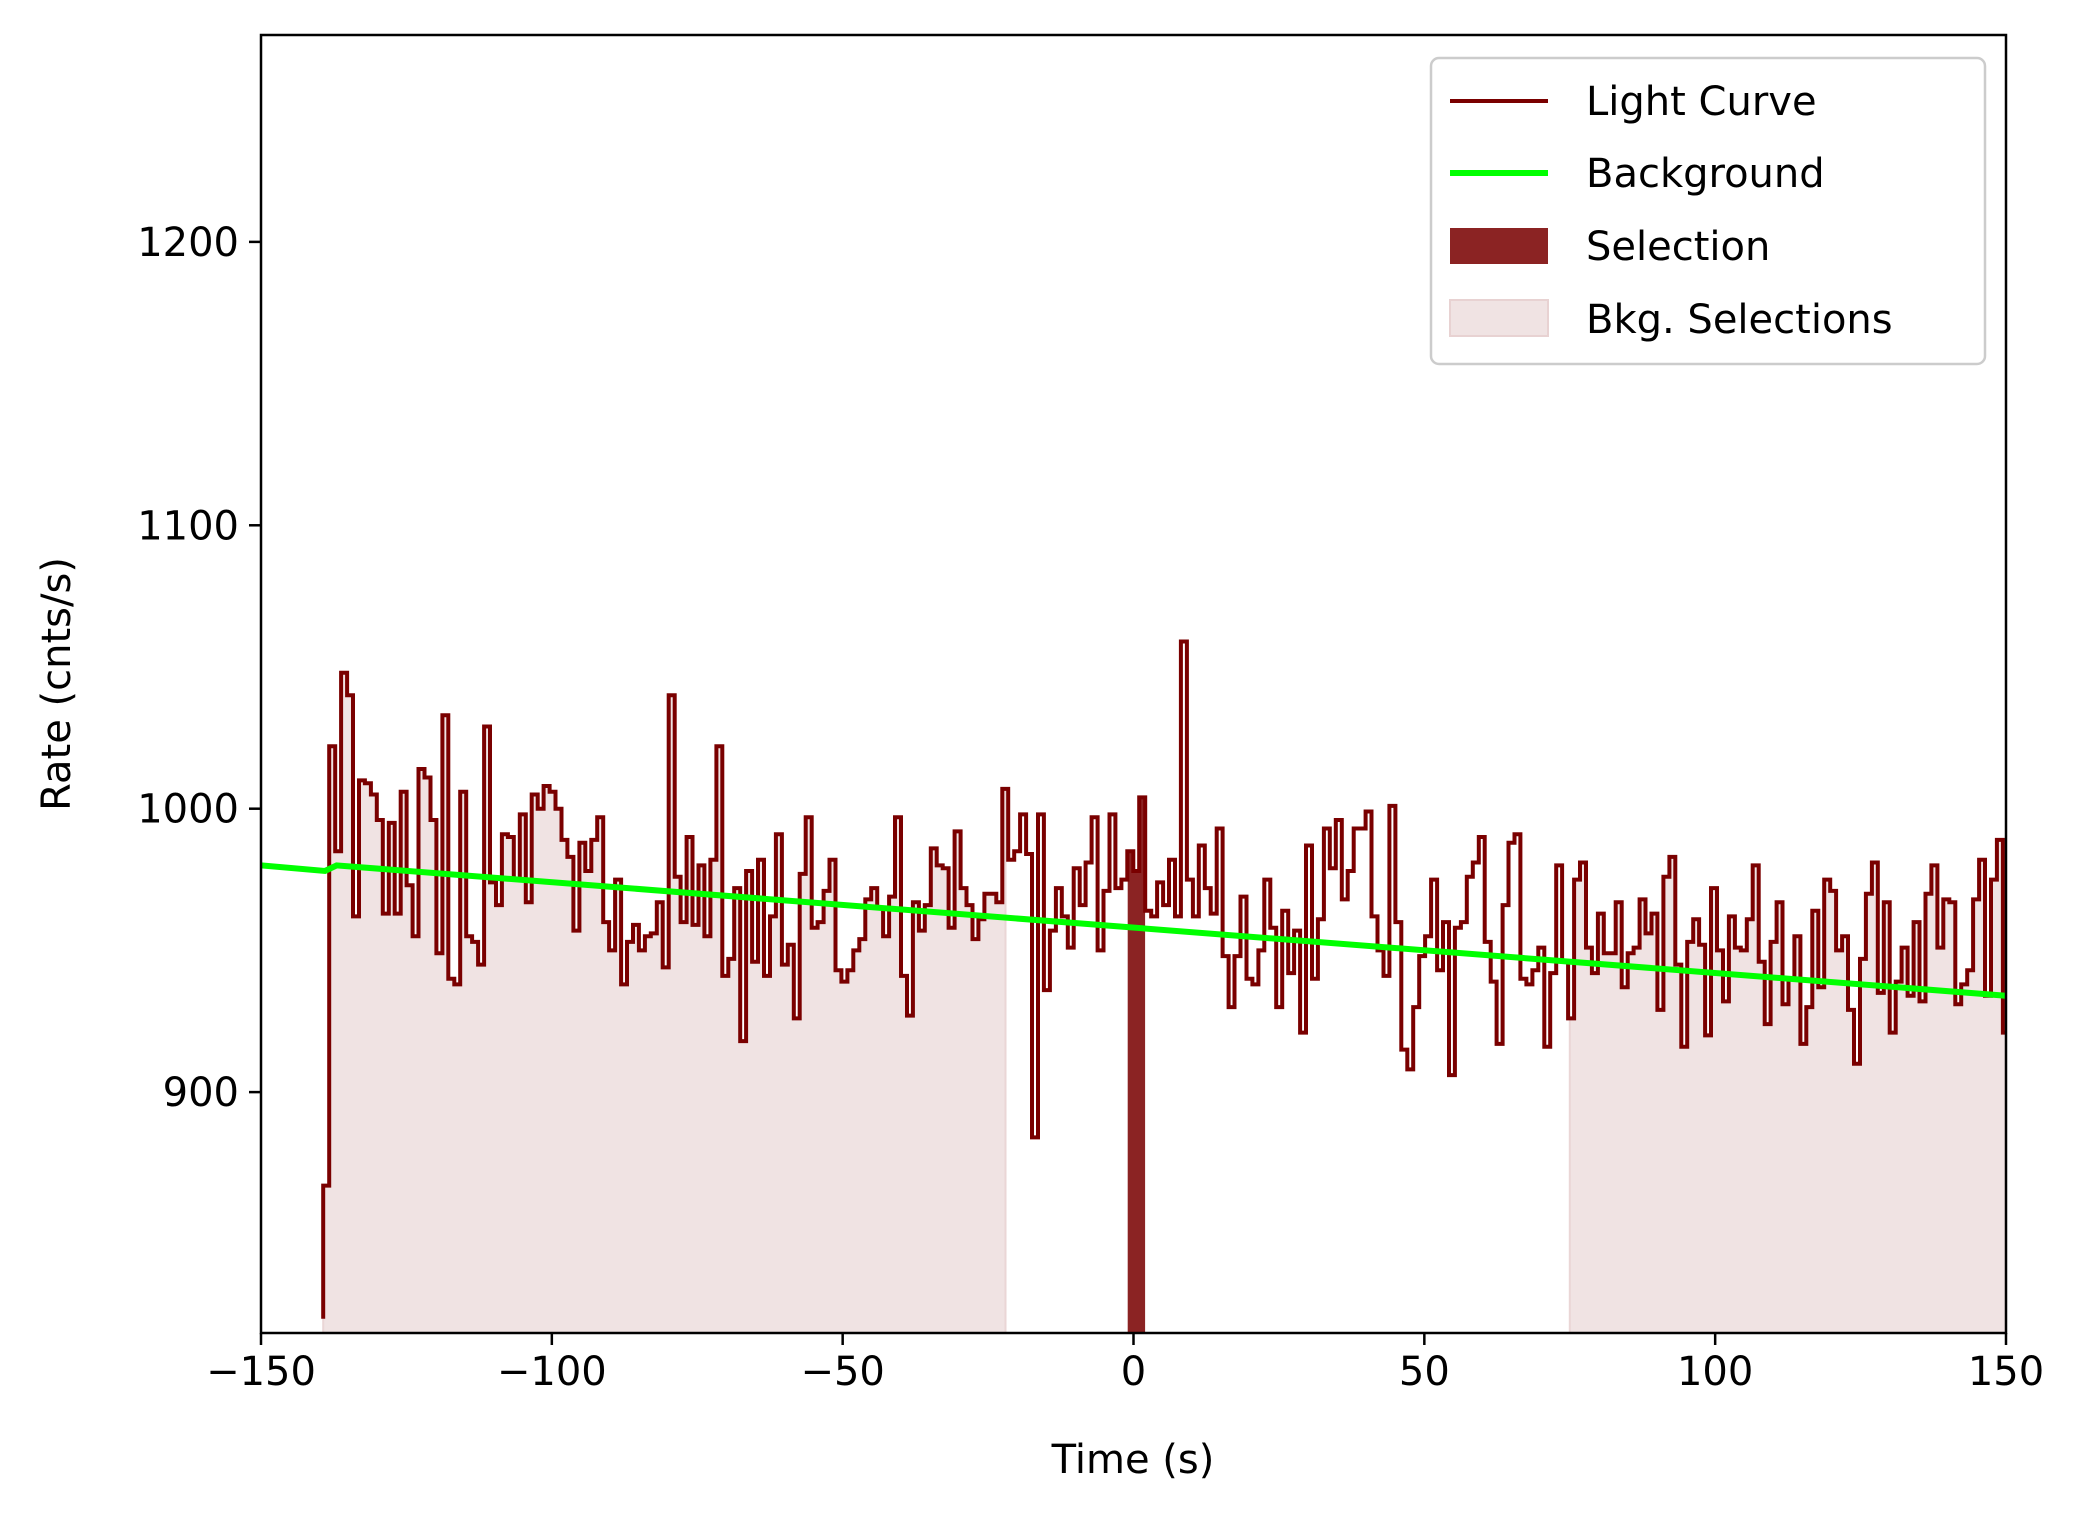 This screenshot has height=1513, width=2077. I want to click on legend-selection-label: Selection, so click(1678, 247).